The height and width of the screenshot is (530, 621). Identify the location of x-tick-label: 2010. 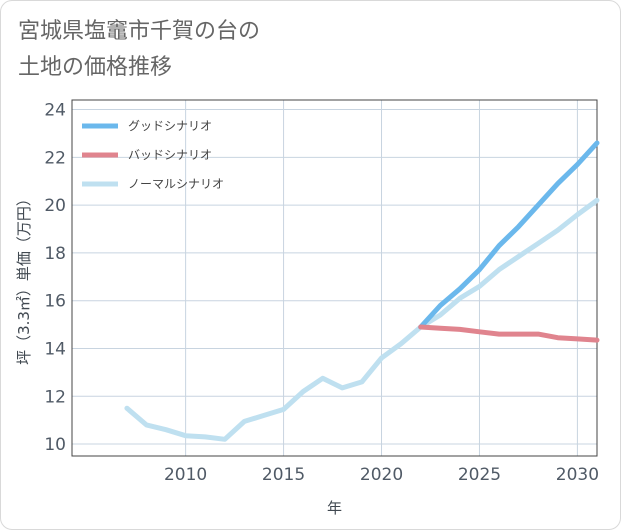
(185, 475).